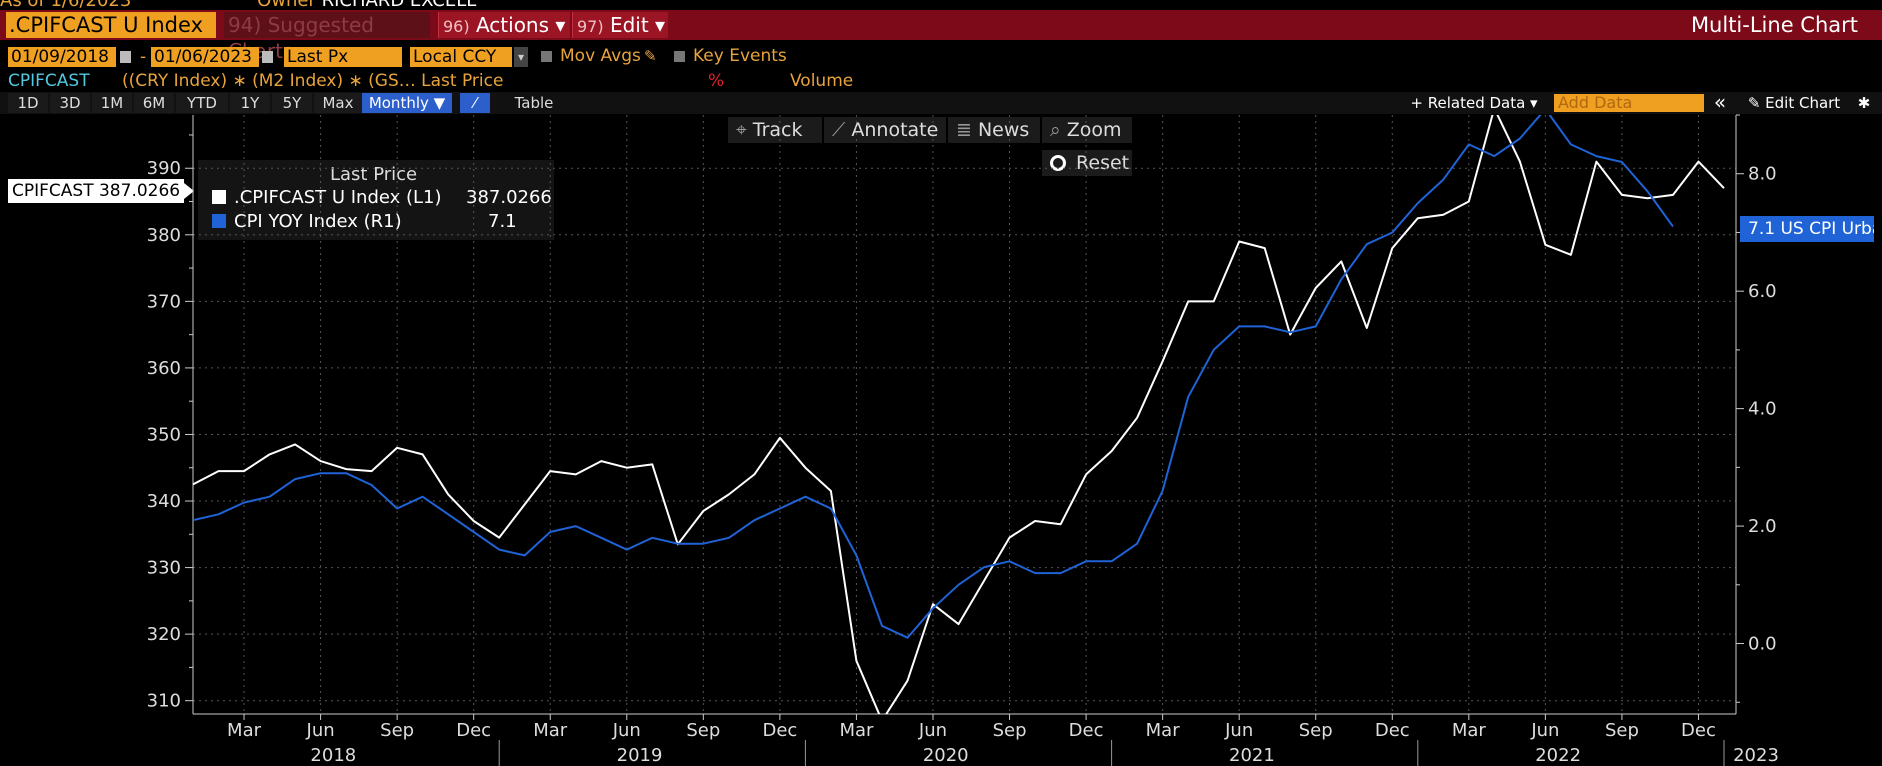  Describe the element at coordinates (164, 568) in the screenshot. I see `left-tick-label: 330` at that location.